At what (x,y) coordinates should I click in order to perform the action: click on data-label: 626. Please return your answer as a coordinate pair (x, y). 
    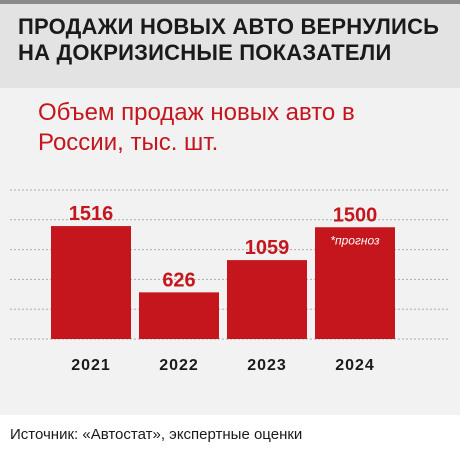
    Looking at the image, I should click on (178, 280).